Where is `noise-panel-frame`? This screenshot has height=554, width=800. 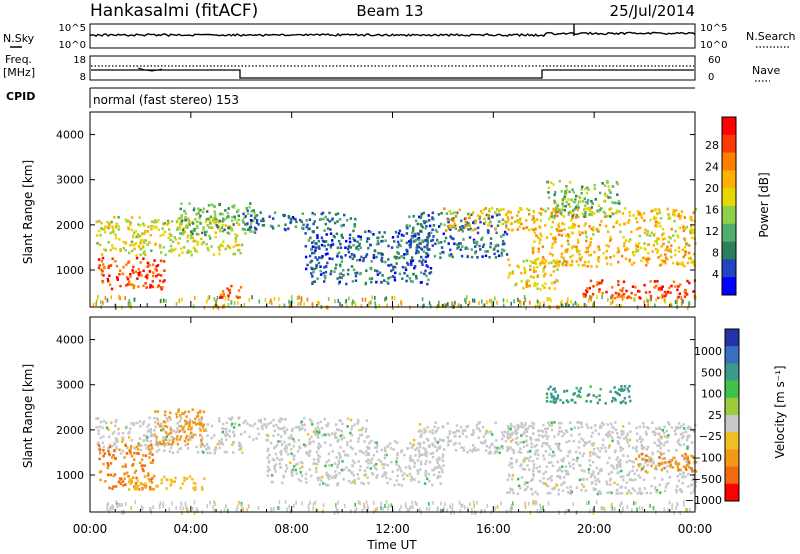
noise-panel-frame is located at coordinates (392, 36).